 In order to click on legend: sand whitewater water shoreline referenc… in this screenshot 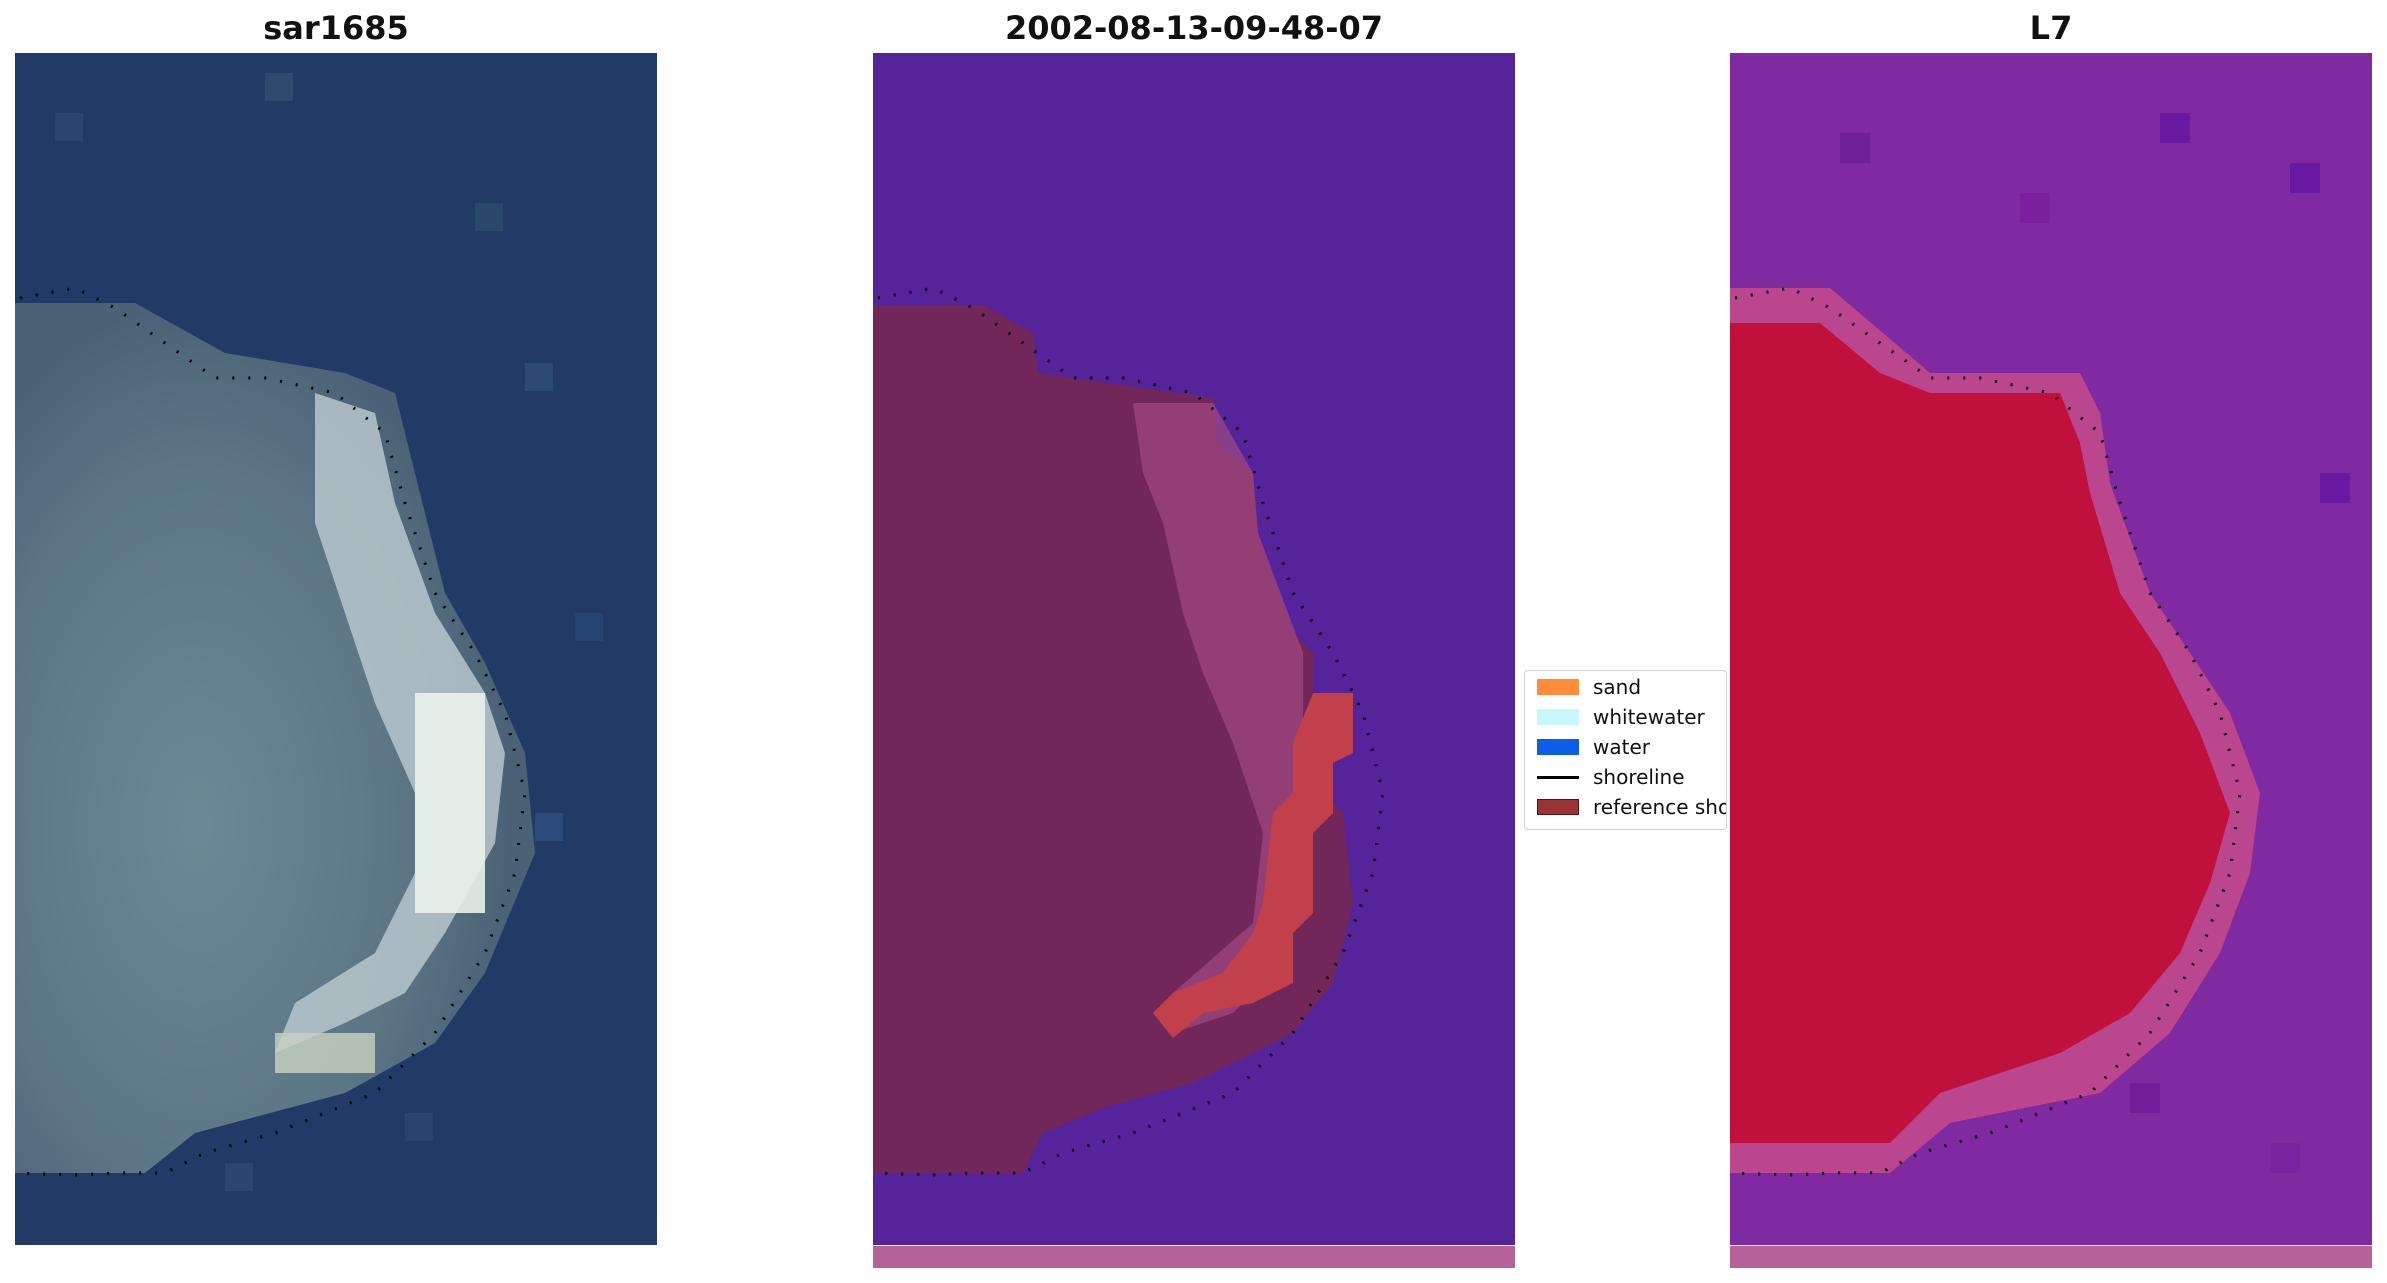, I will do `click(1625, 750)`.